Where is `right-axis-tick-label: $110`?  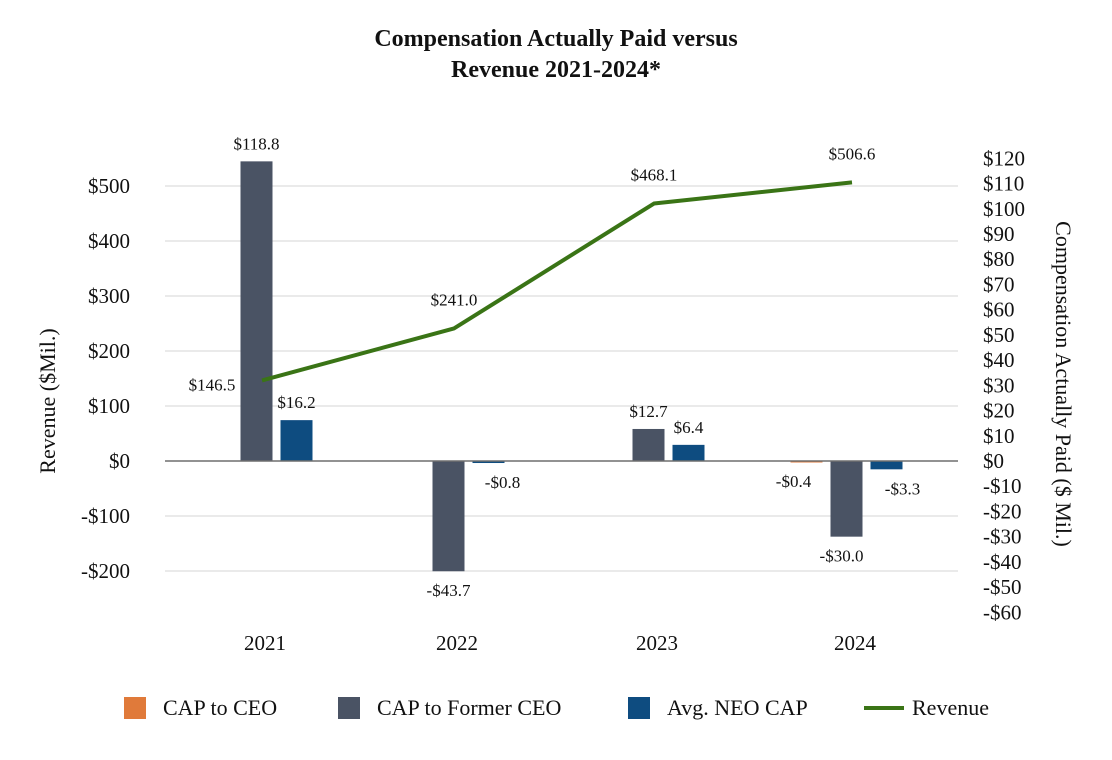
right-axis-tick-label: $110 is located at coordinates (1003, 184).